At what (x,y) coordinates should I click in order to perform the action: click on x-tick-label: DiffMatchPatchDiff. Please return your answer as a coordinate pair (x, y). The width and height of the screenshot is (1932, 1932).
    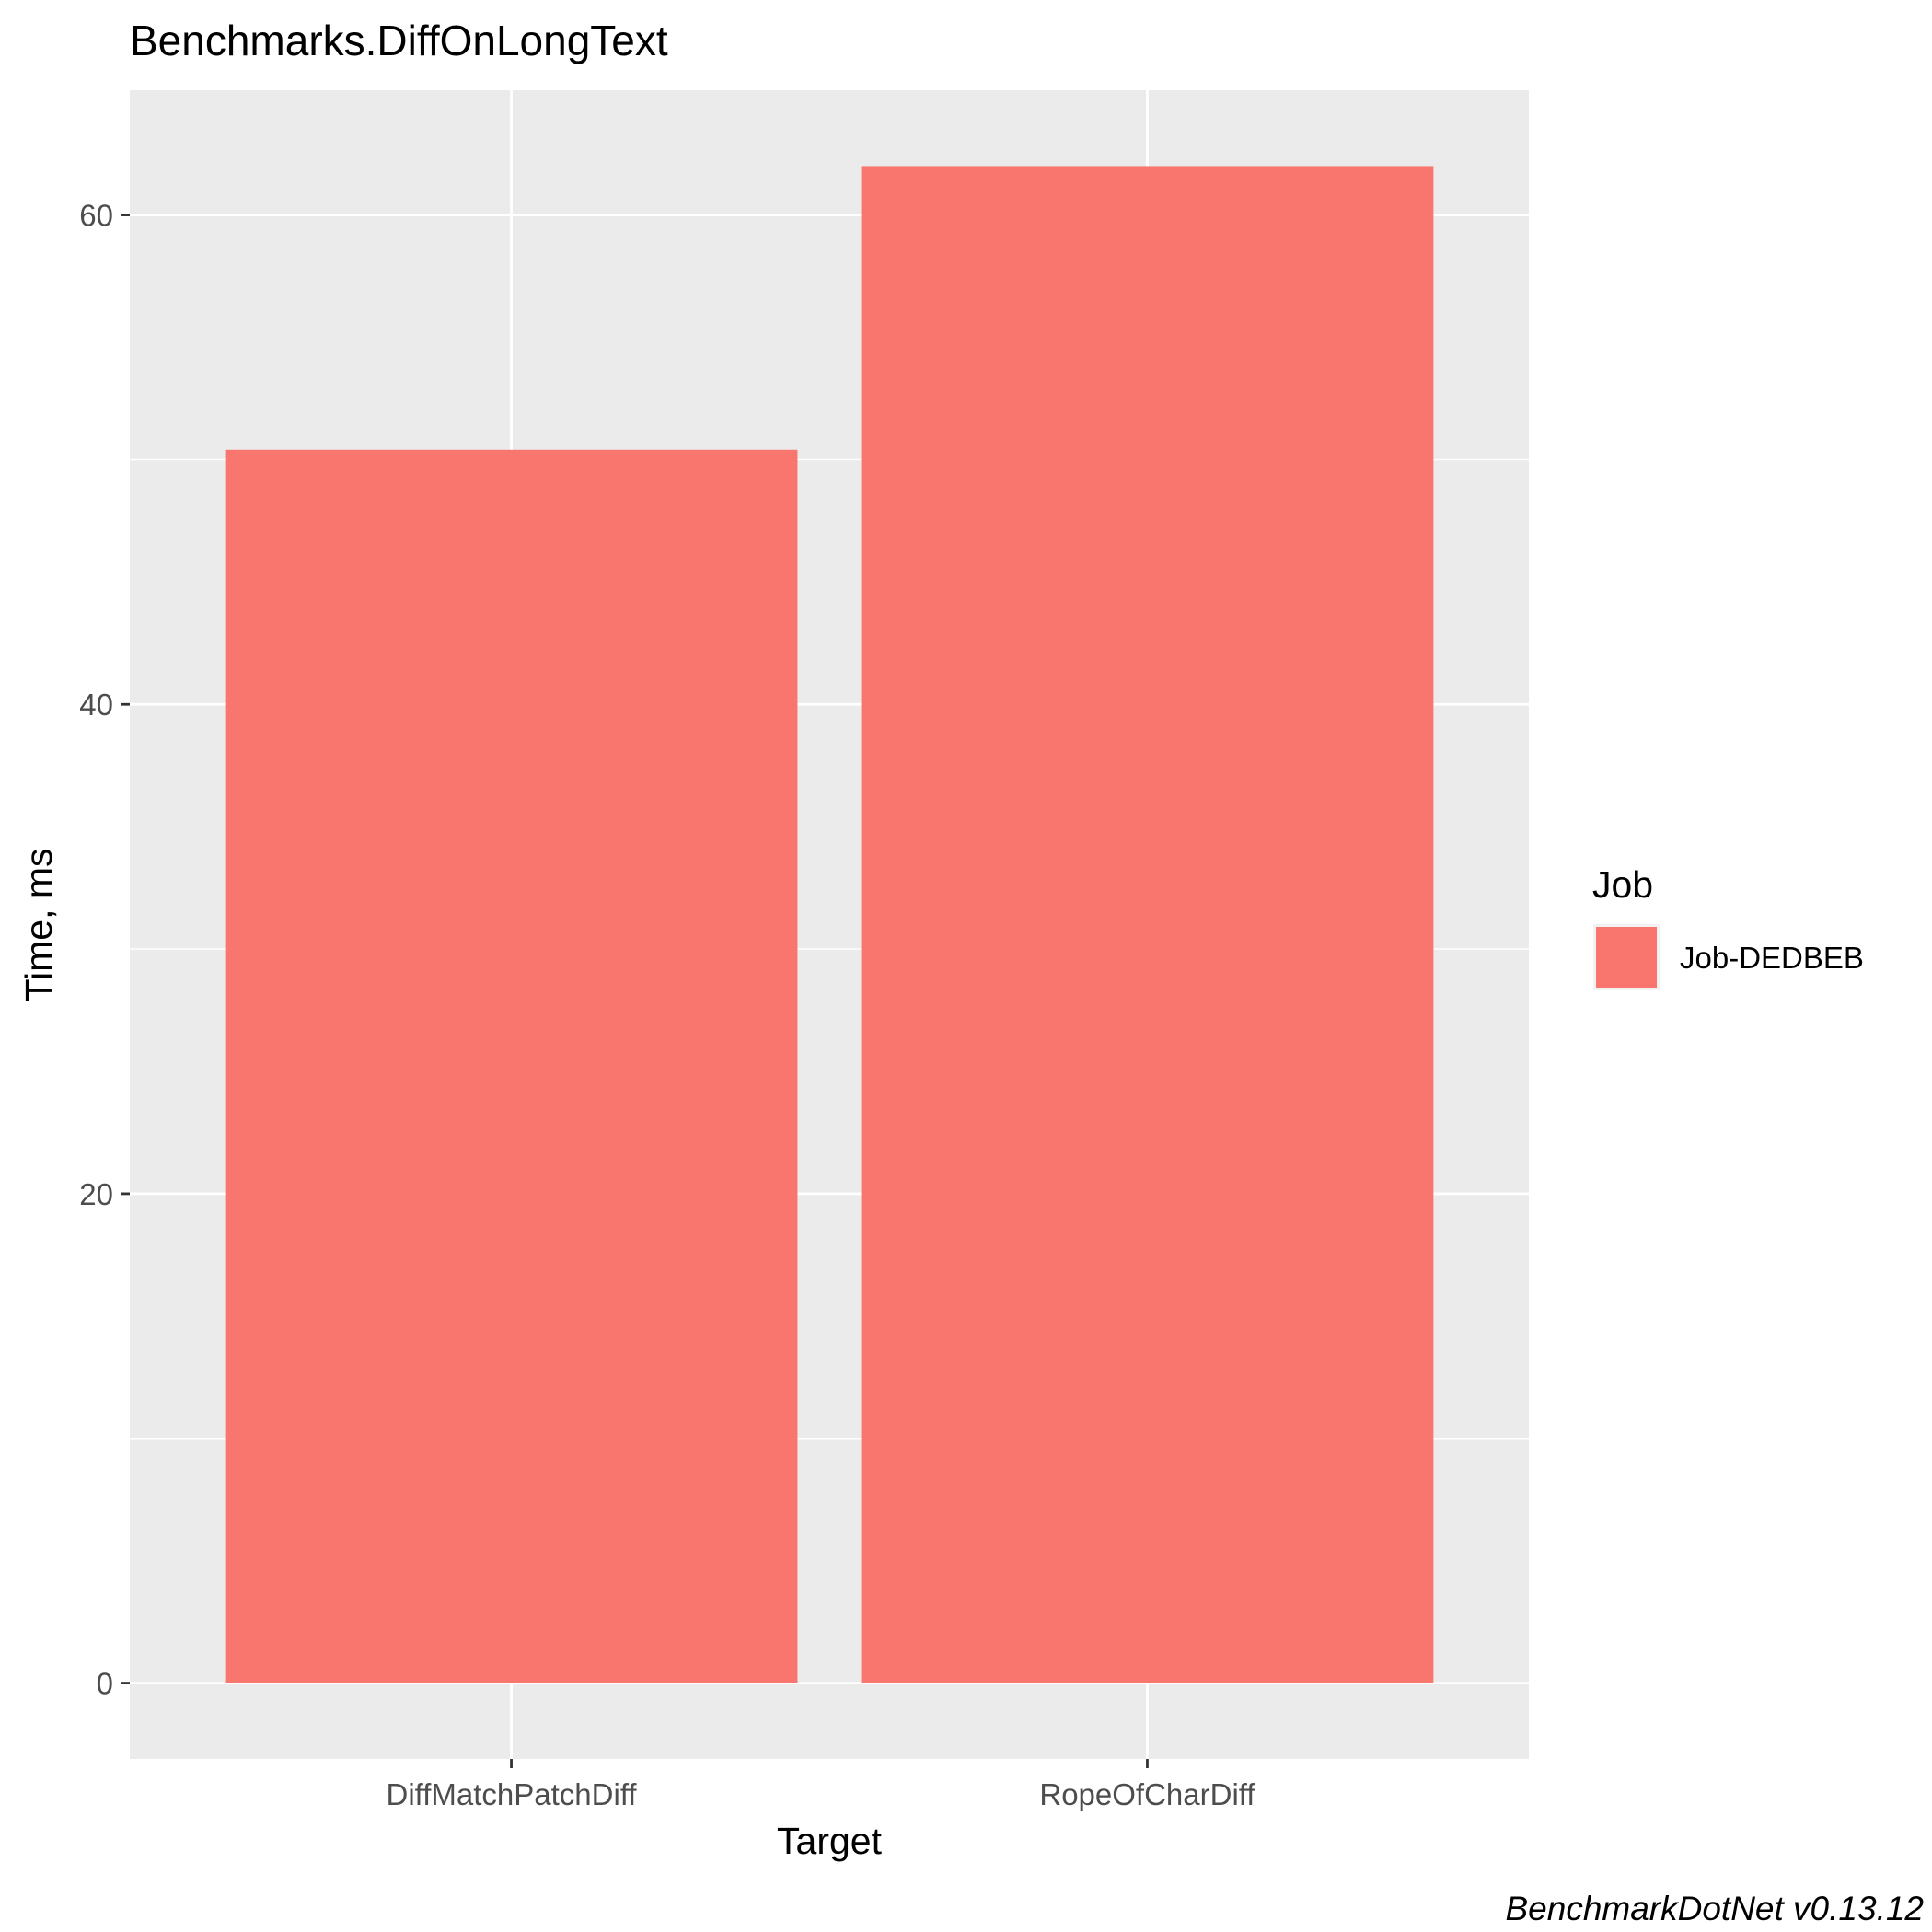
    Looking at the image, I should click on (513, 1794).